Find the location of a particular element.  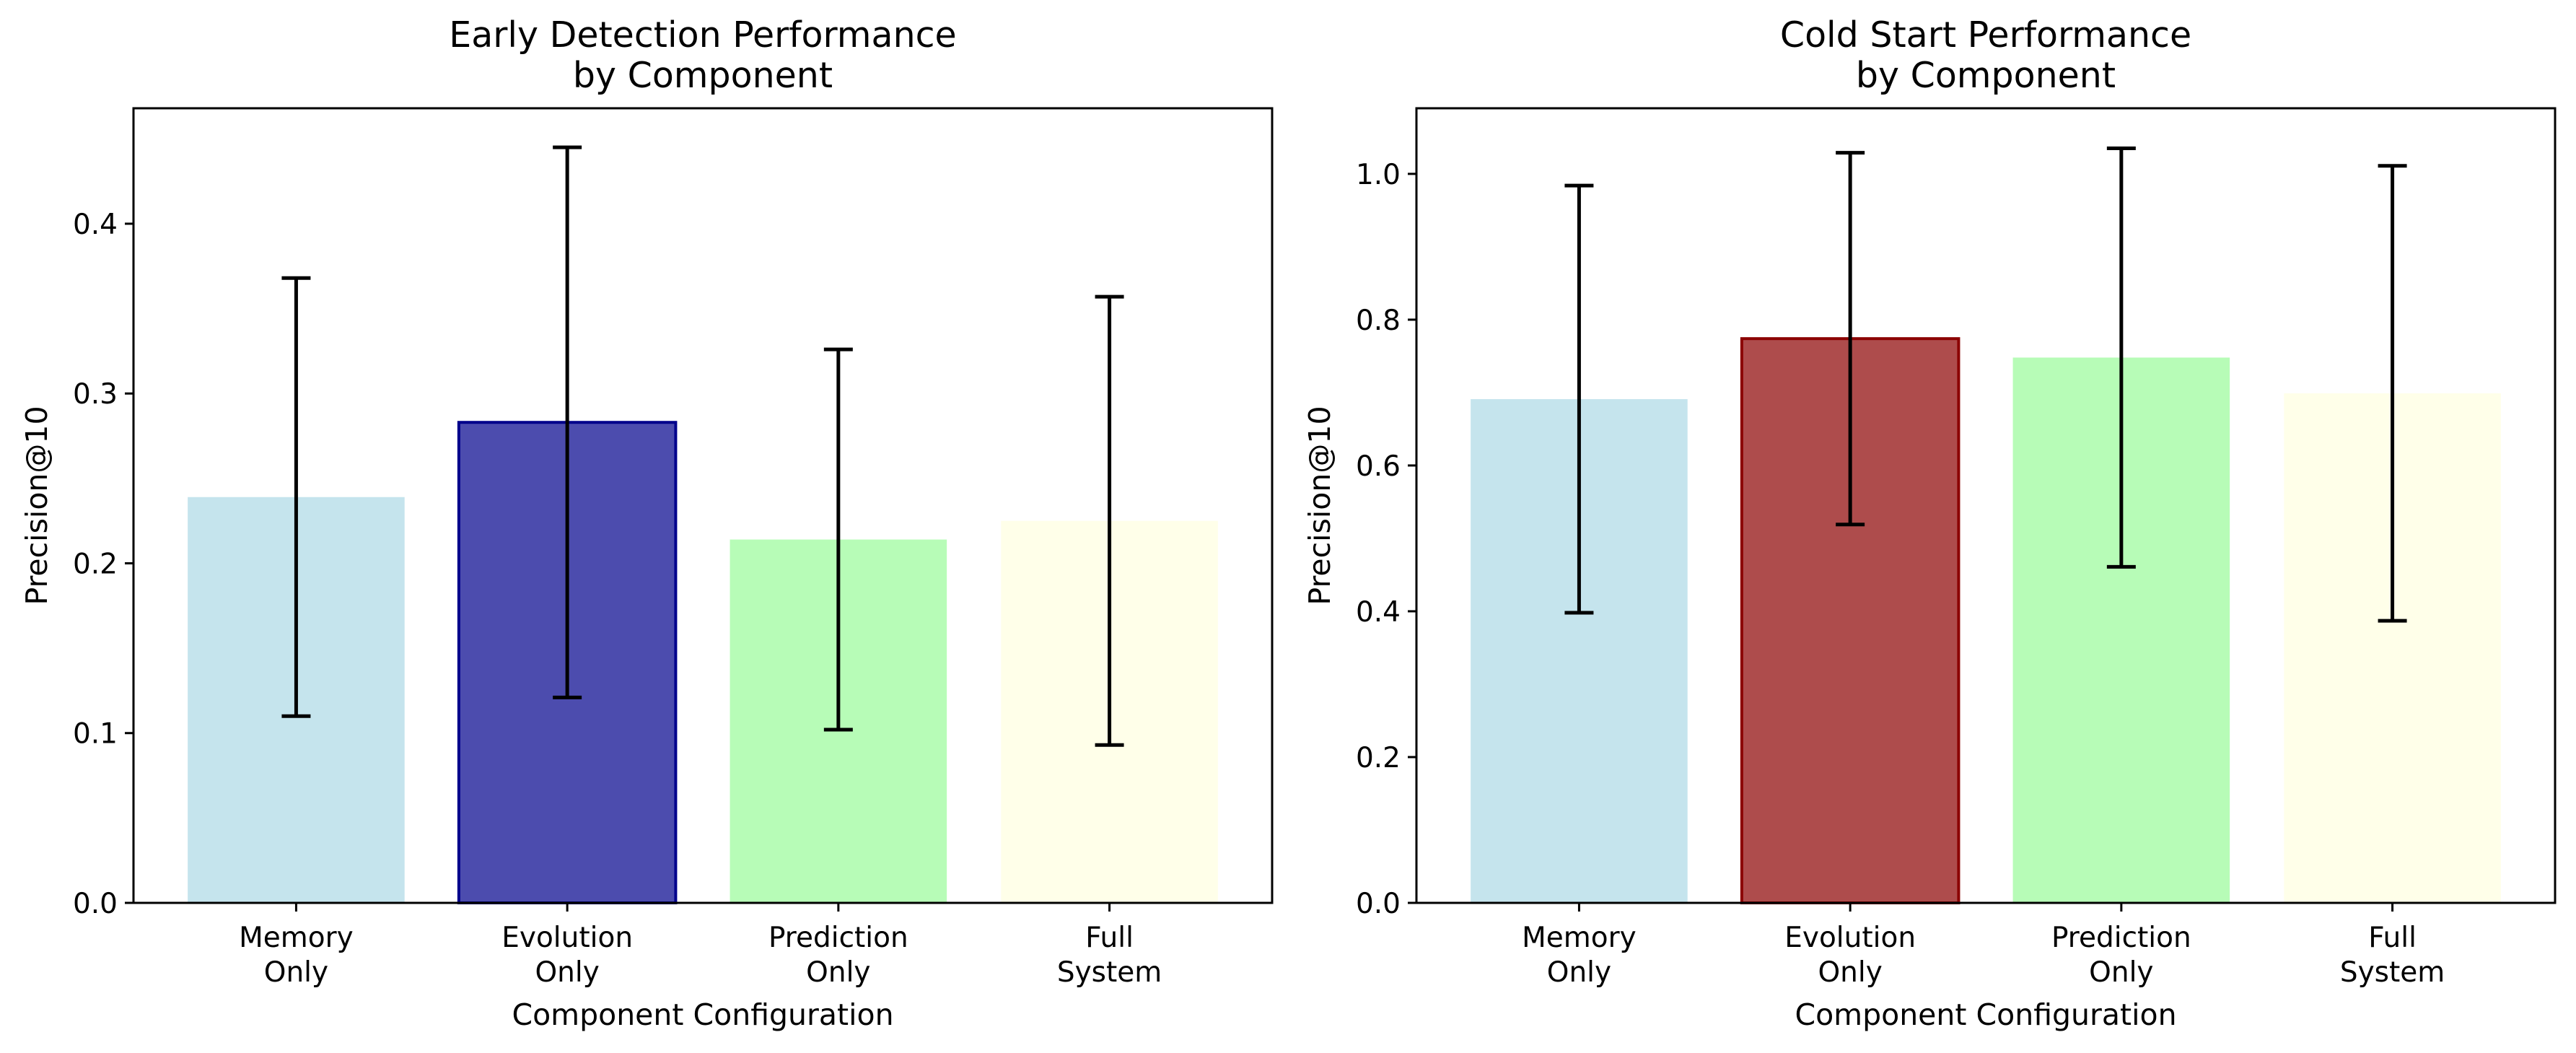

chart-title-line-1: Early Detection Performance is located at coordinates (702, 35).